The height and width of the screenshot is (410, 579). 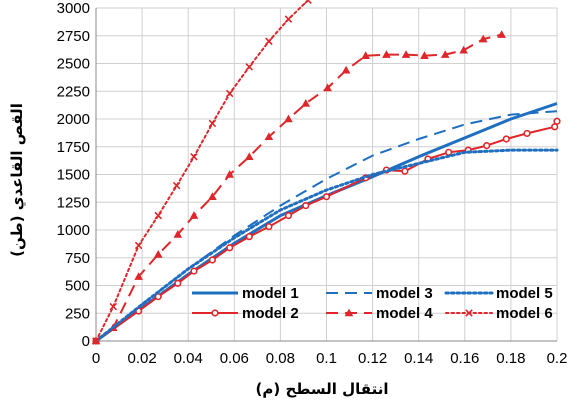 I want to click on legend-entry: model 2, so click(x=245, y=313).